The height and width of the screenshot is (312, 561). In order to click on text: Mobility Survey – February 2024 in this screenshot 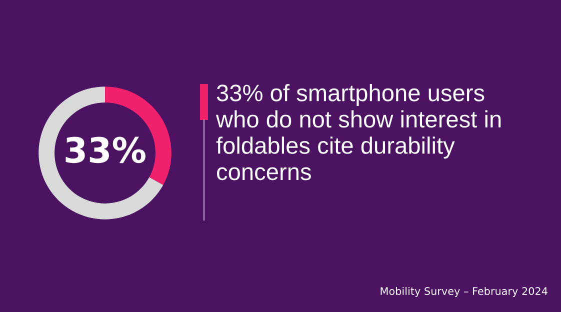, I will do `click(464, 292)`.